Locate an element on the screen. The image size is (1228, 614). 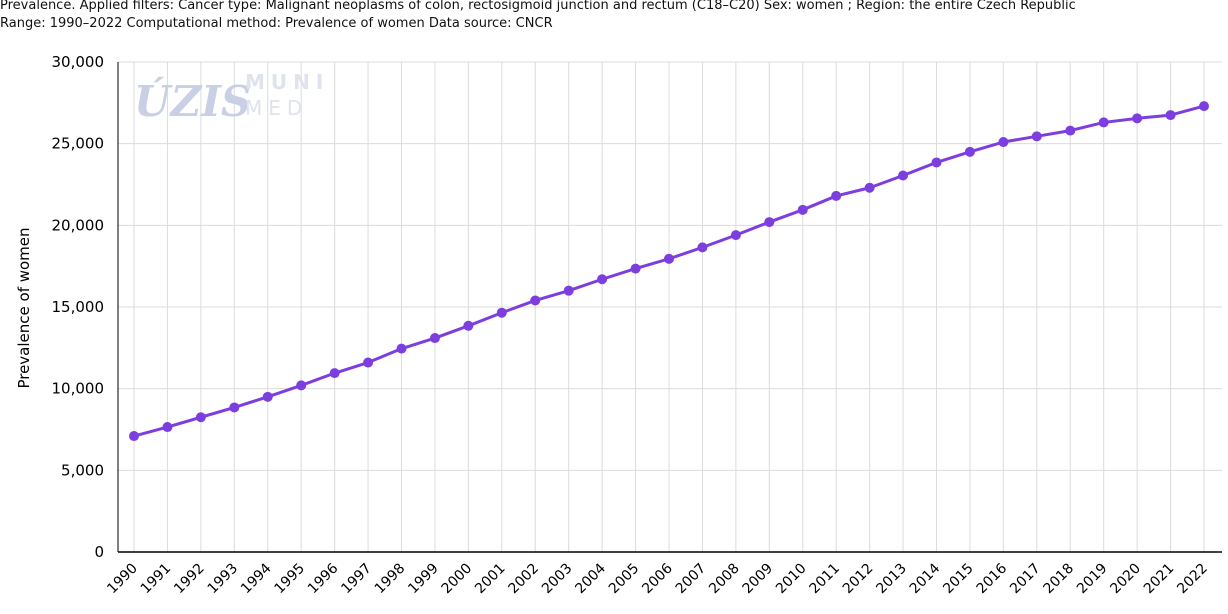
x-tick-label: 1997 is located at coordinates (356, 579).